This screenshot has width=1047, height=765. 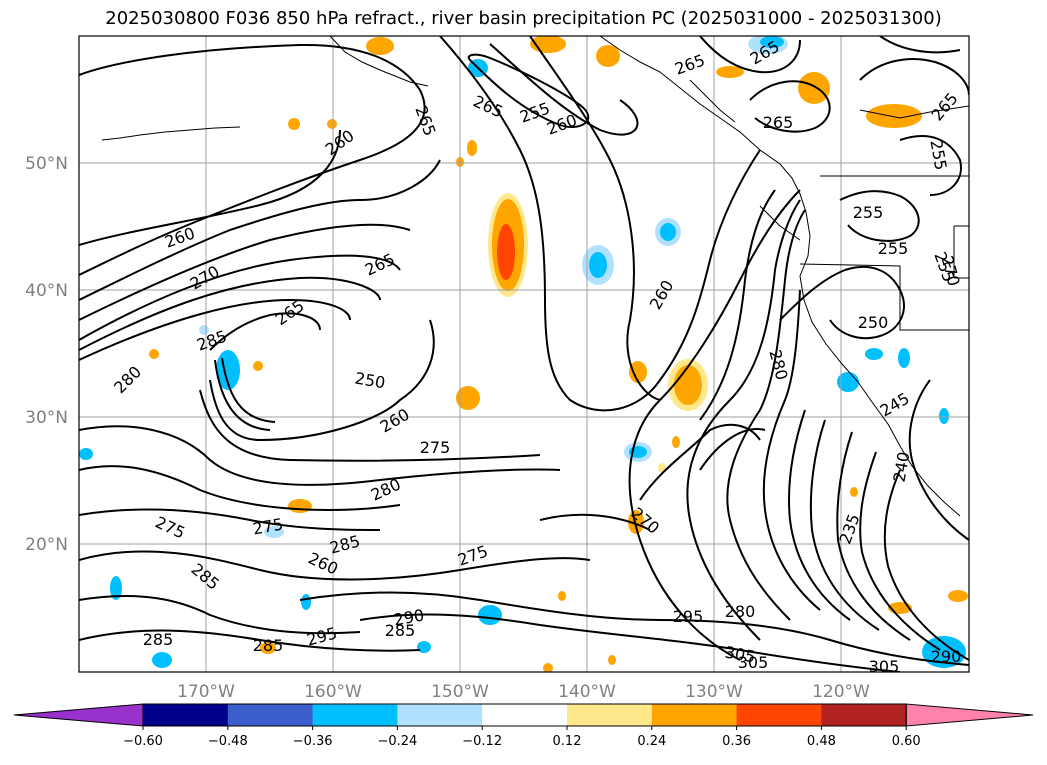 I want to click on lon-label: 150°W, so click(x=460, y=692).